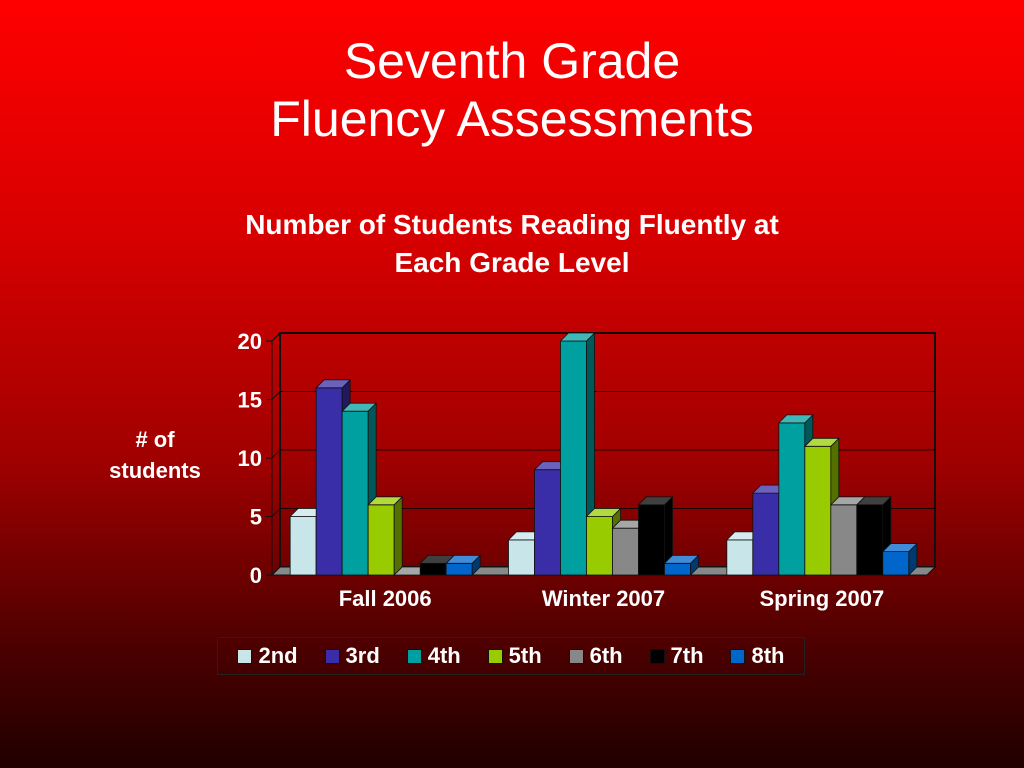  What do you see at coordinates (250, 458) in the screenshot?
I see `y-tick-label: 10` at bounding box center [250, 458].